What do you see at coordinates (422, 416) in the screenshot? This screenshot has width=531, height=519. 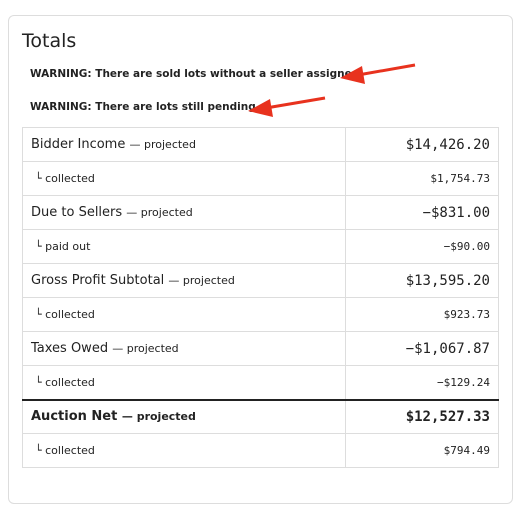 I see `row-value: $12,527.33` at bounding box center [422, 416].